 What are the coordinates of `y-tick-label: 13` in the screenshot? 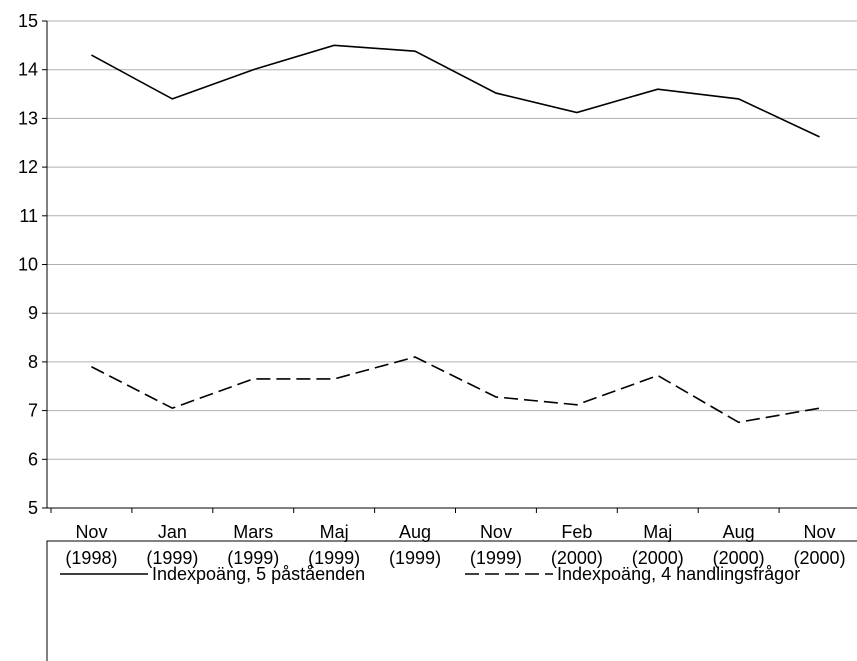 It's located at (28, 118).